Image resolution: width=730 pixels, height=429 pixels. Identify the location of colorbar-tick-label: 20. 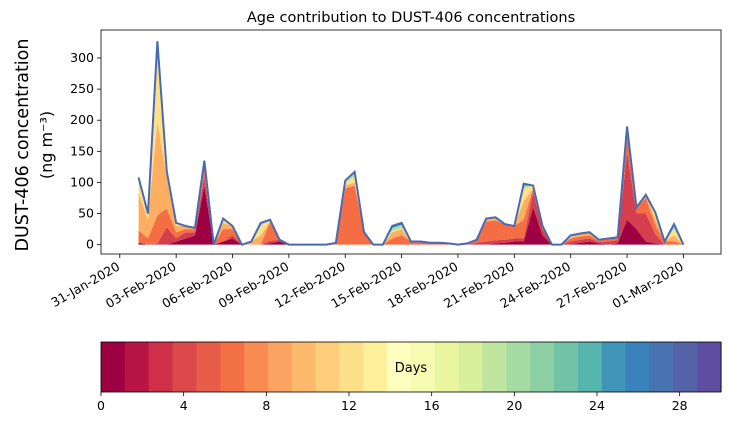
(514, 405).